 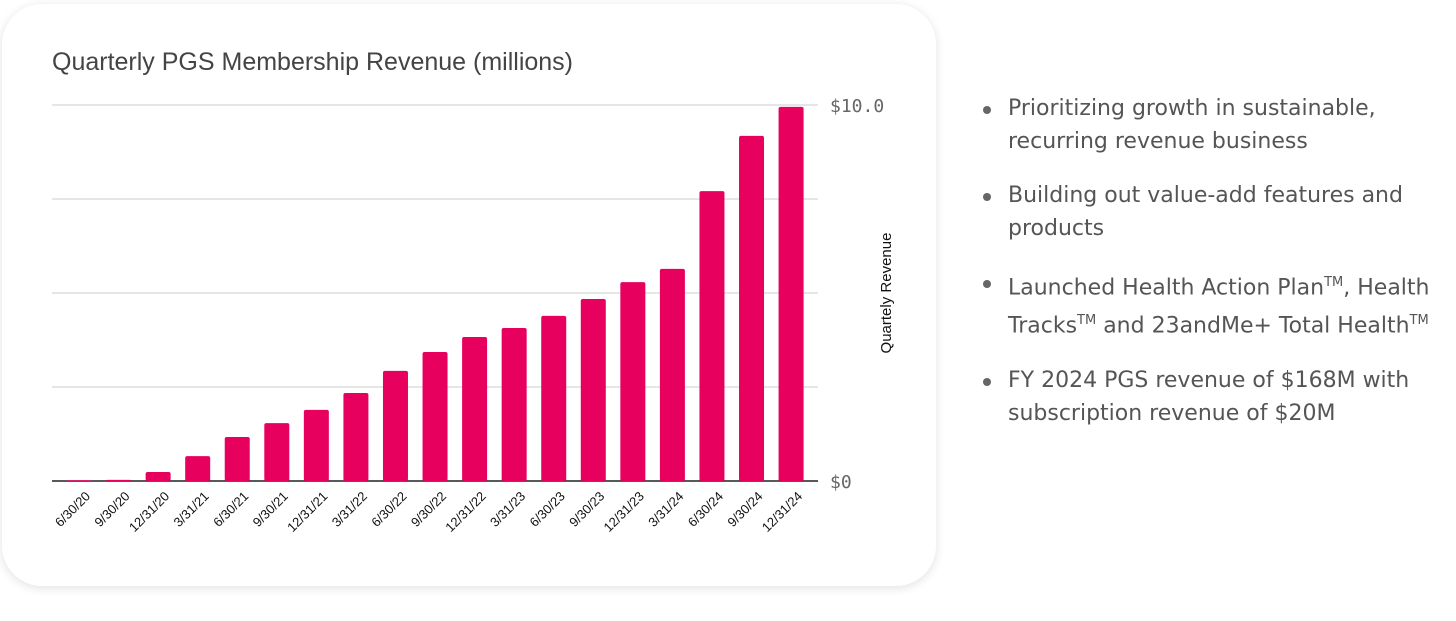 What do you see at coordinates (841, 482) in the screenshot?
I see `y-tick-label: $0` at bounding box center [841, 482].